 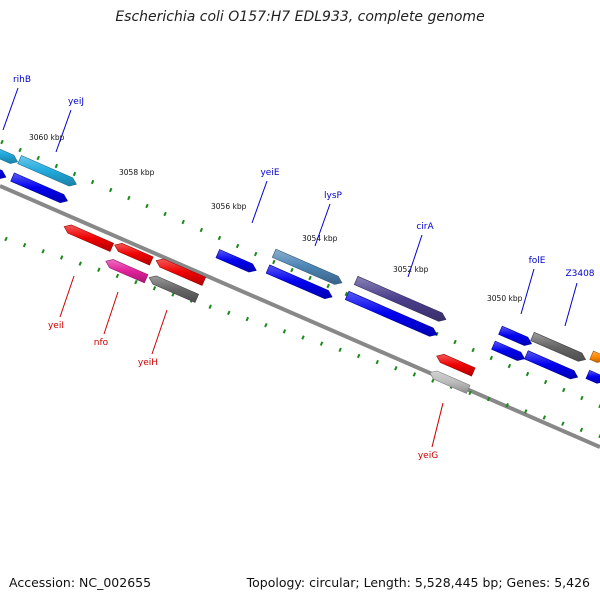 I want to click on reverse-gene-label: yeiI, so click(x=56, y=326).